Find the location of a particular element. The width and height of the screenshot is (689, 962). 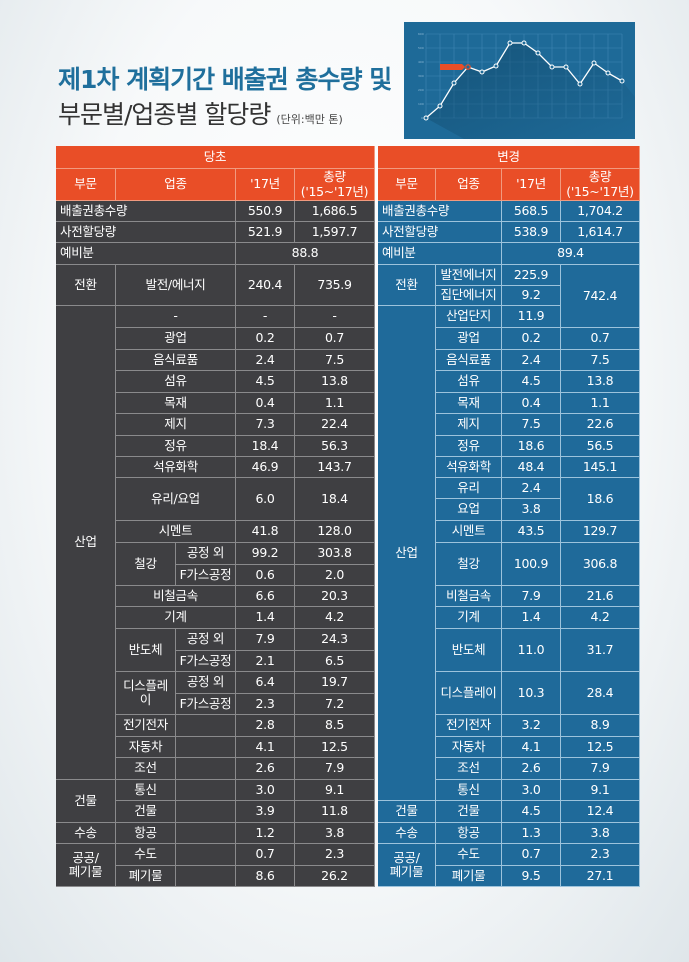

col-header-2017-changed: '17년 is located at coordinates (531, 185).